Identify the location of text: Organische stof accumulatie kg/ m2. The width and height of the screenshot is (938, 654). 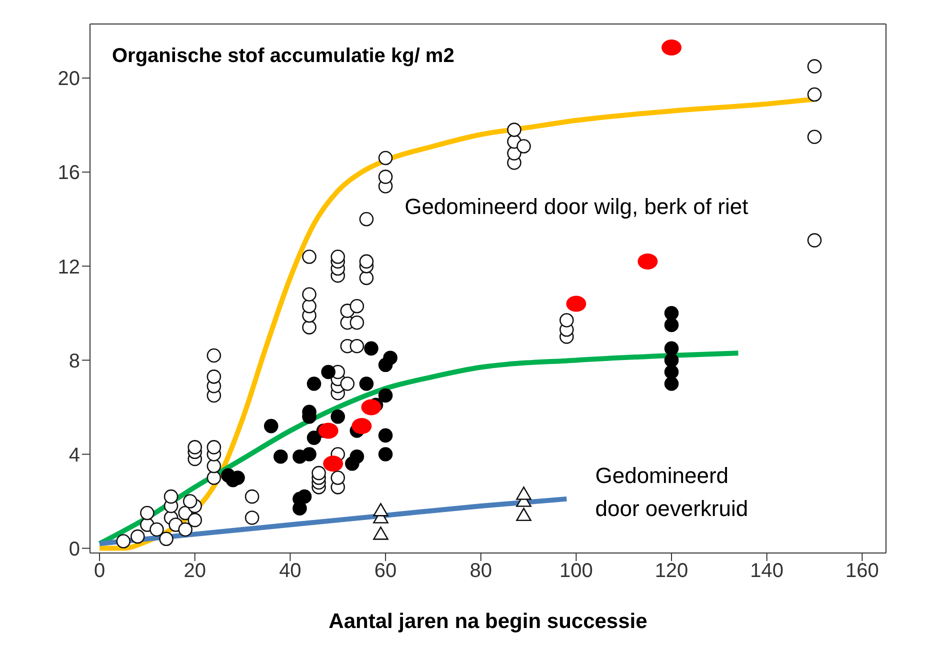
(283, 56).